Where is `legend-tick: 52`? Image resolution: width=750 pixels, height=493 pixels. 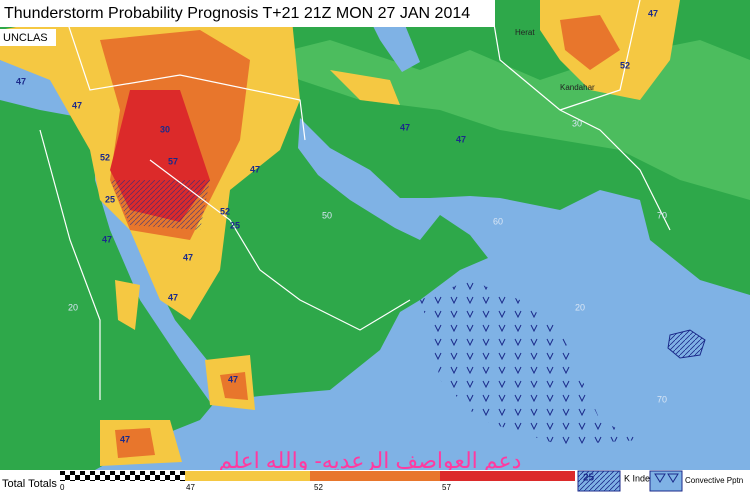 legend-tick: 52 is located at coordinates (318, 487).